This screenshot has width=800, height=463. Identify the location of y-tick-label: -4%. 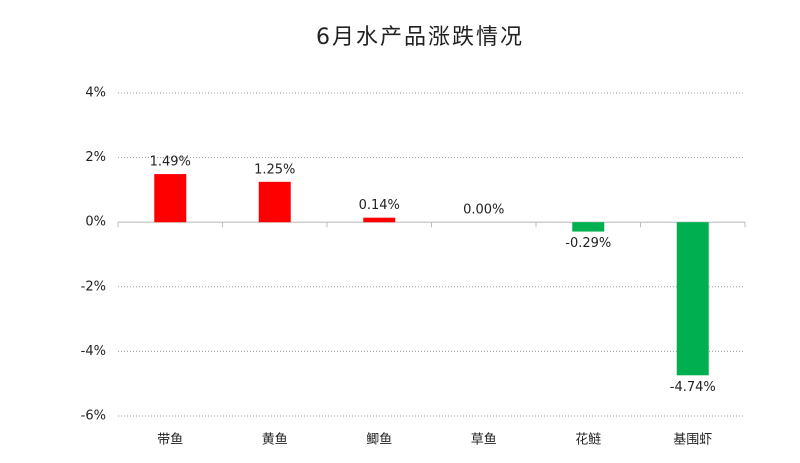
(93, 351).